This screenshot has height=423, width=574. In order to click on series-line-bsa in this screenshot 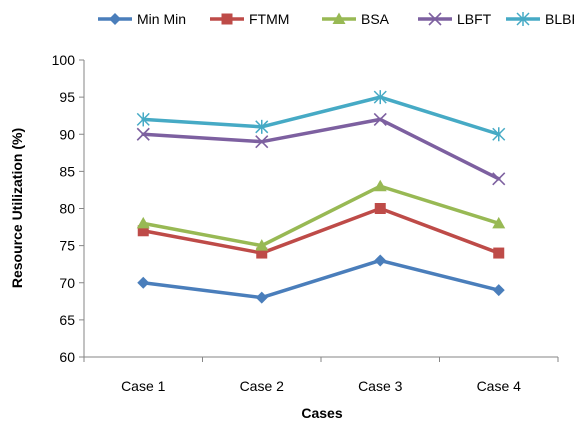, I will do `click(321, 216)`.